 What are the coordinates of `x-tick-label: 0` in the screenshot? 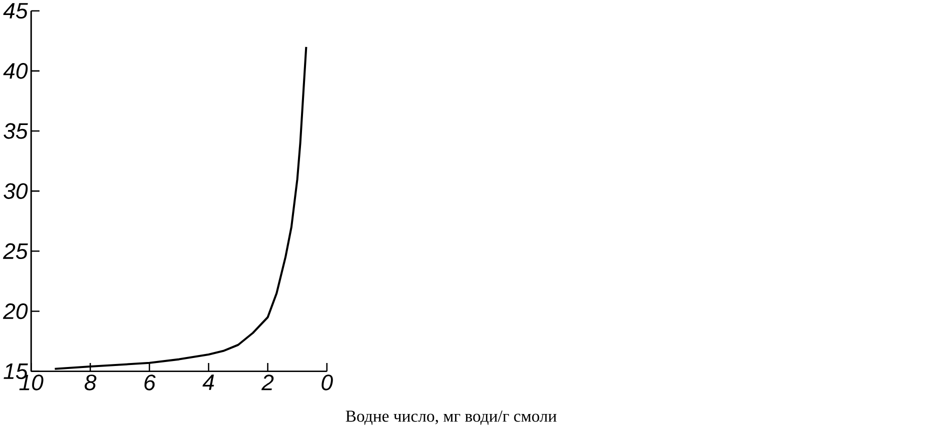 It's located at (327, 382).